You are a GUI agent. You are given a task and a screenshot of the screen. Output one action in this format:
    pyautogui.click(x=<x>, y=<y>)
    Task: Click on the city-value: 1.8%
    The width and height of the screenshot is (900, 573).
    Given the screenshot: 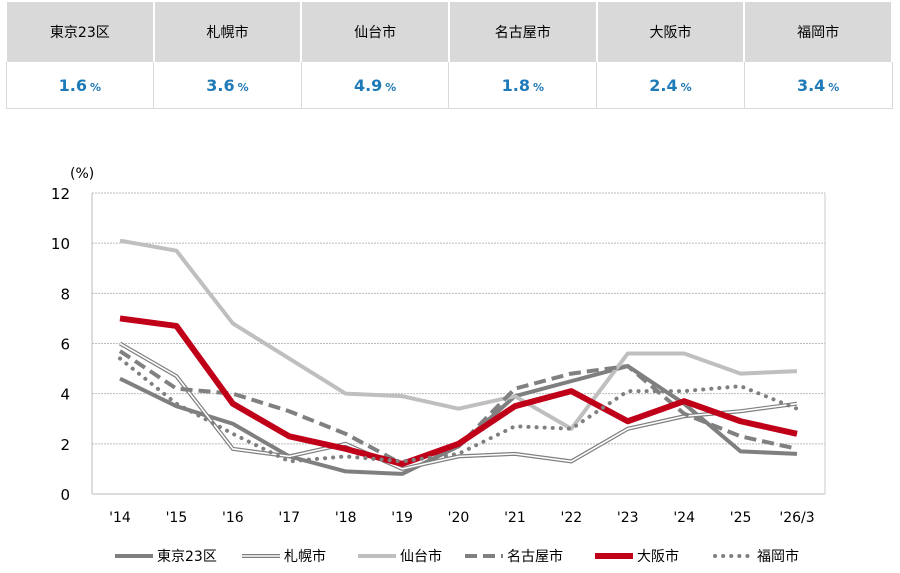 What is the action you would take?
    pyautogui.click(x=523, y=85)
    